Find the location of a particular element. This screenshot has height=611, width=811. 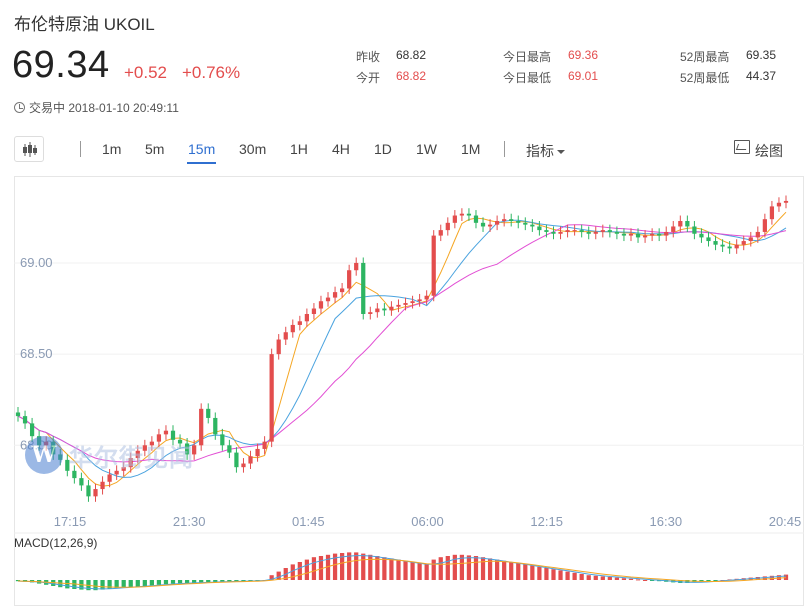

x-tick-label: 06:00 is located at coordinates (427, 521).